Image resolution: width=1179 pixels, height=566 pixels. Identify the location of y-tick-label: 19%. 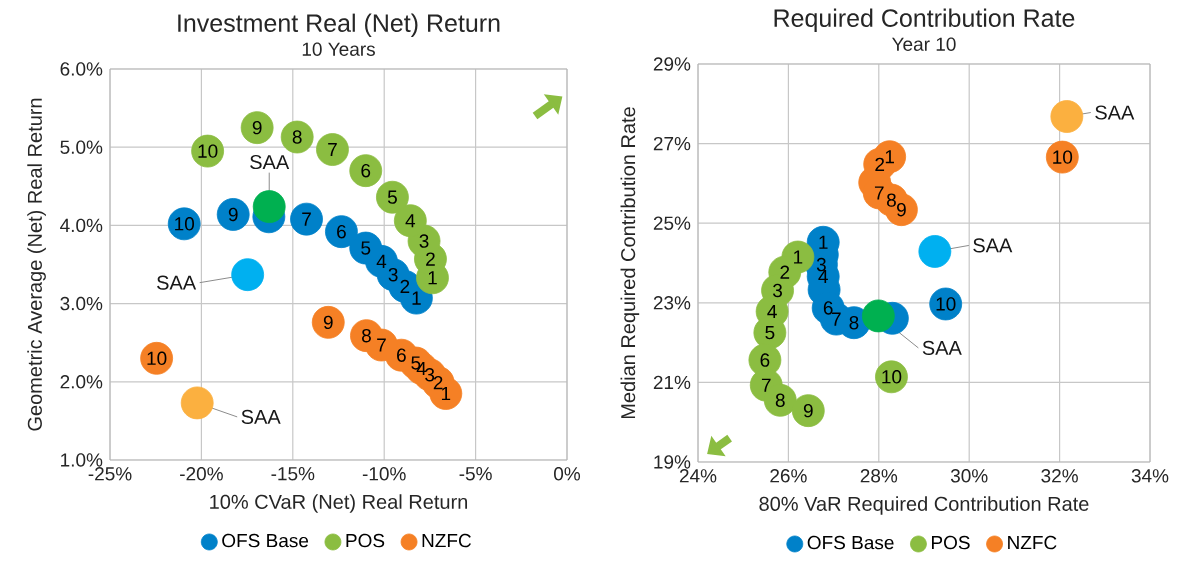
(672, 462).